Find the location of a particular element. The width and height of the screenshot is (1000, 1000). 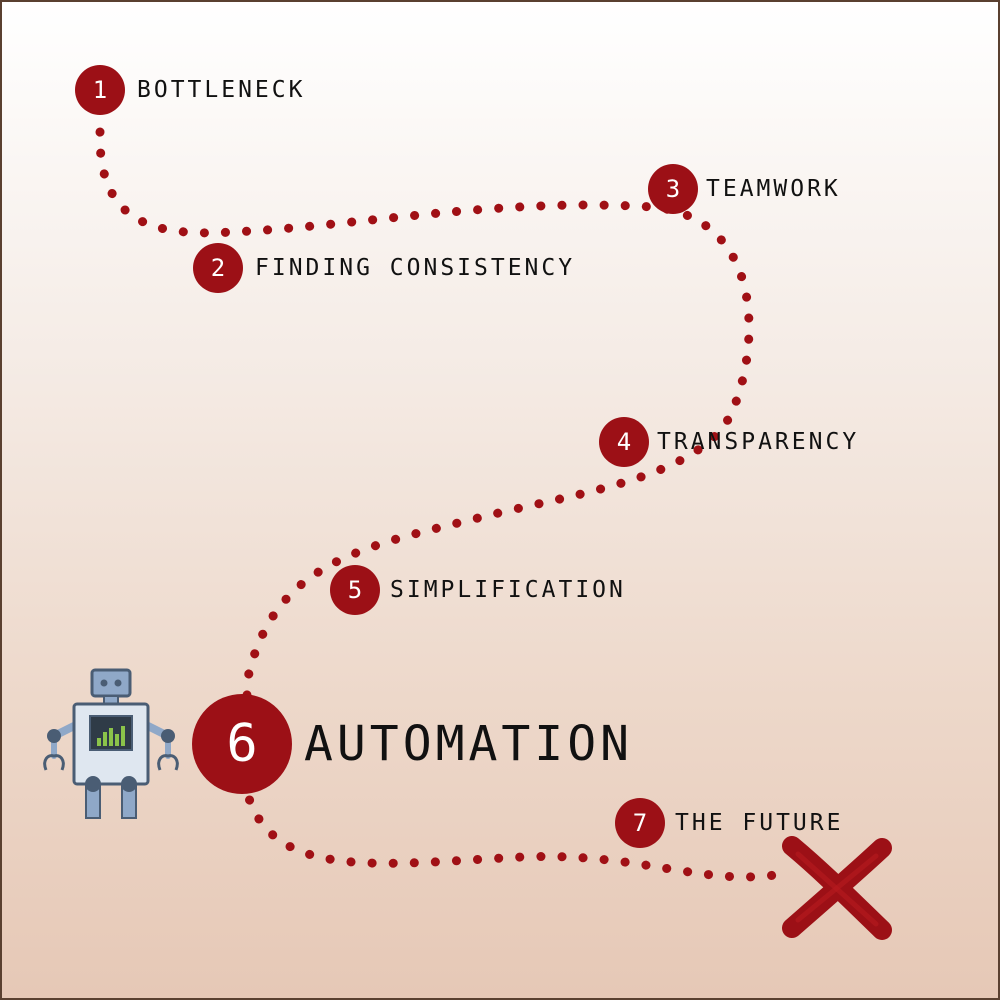

step-6: 6 AUTOMATION is located at coordinates (412, 744).